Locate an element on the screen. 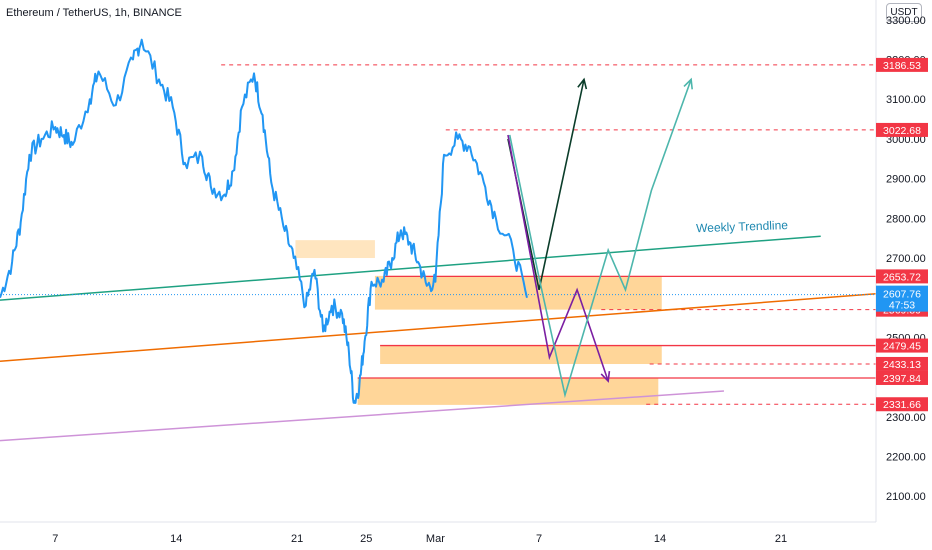 The height and width of the screenshot is (550, 932). zones-layer is located at coordinates (478, 322).